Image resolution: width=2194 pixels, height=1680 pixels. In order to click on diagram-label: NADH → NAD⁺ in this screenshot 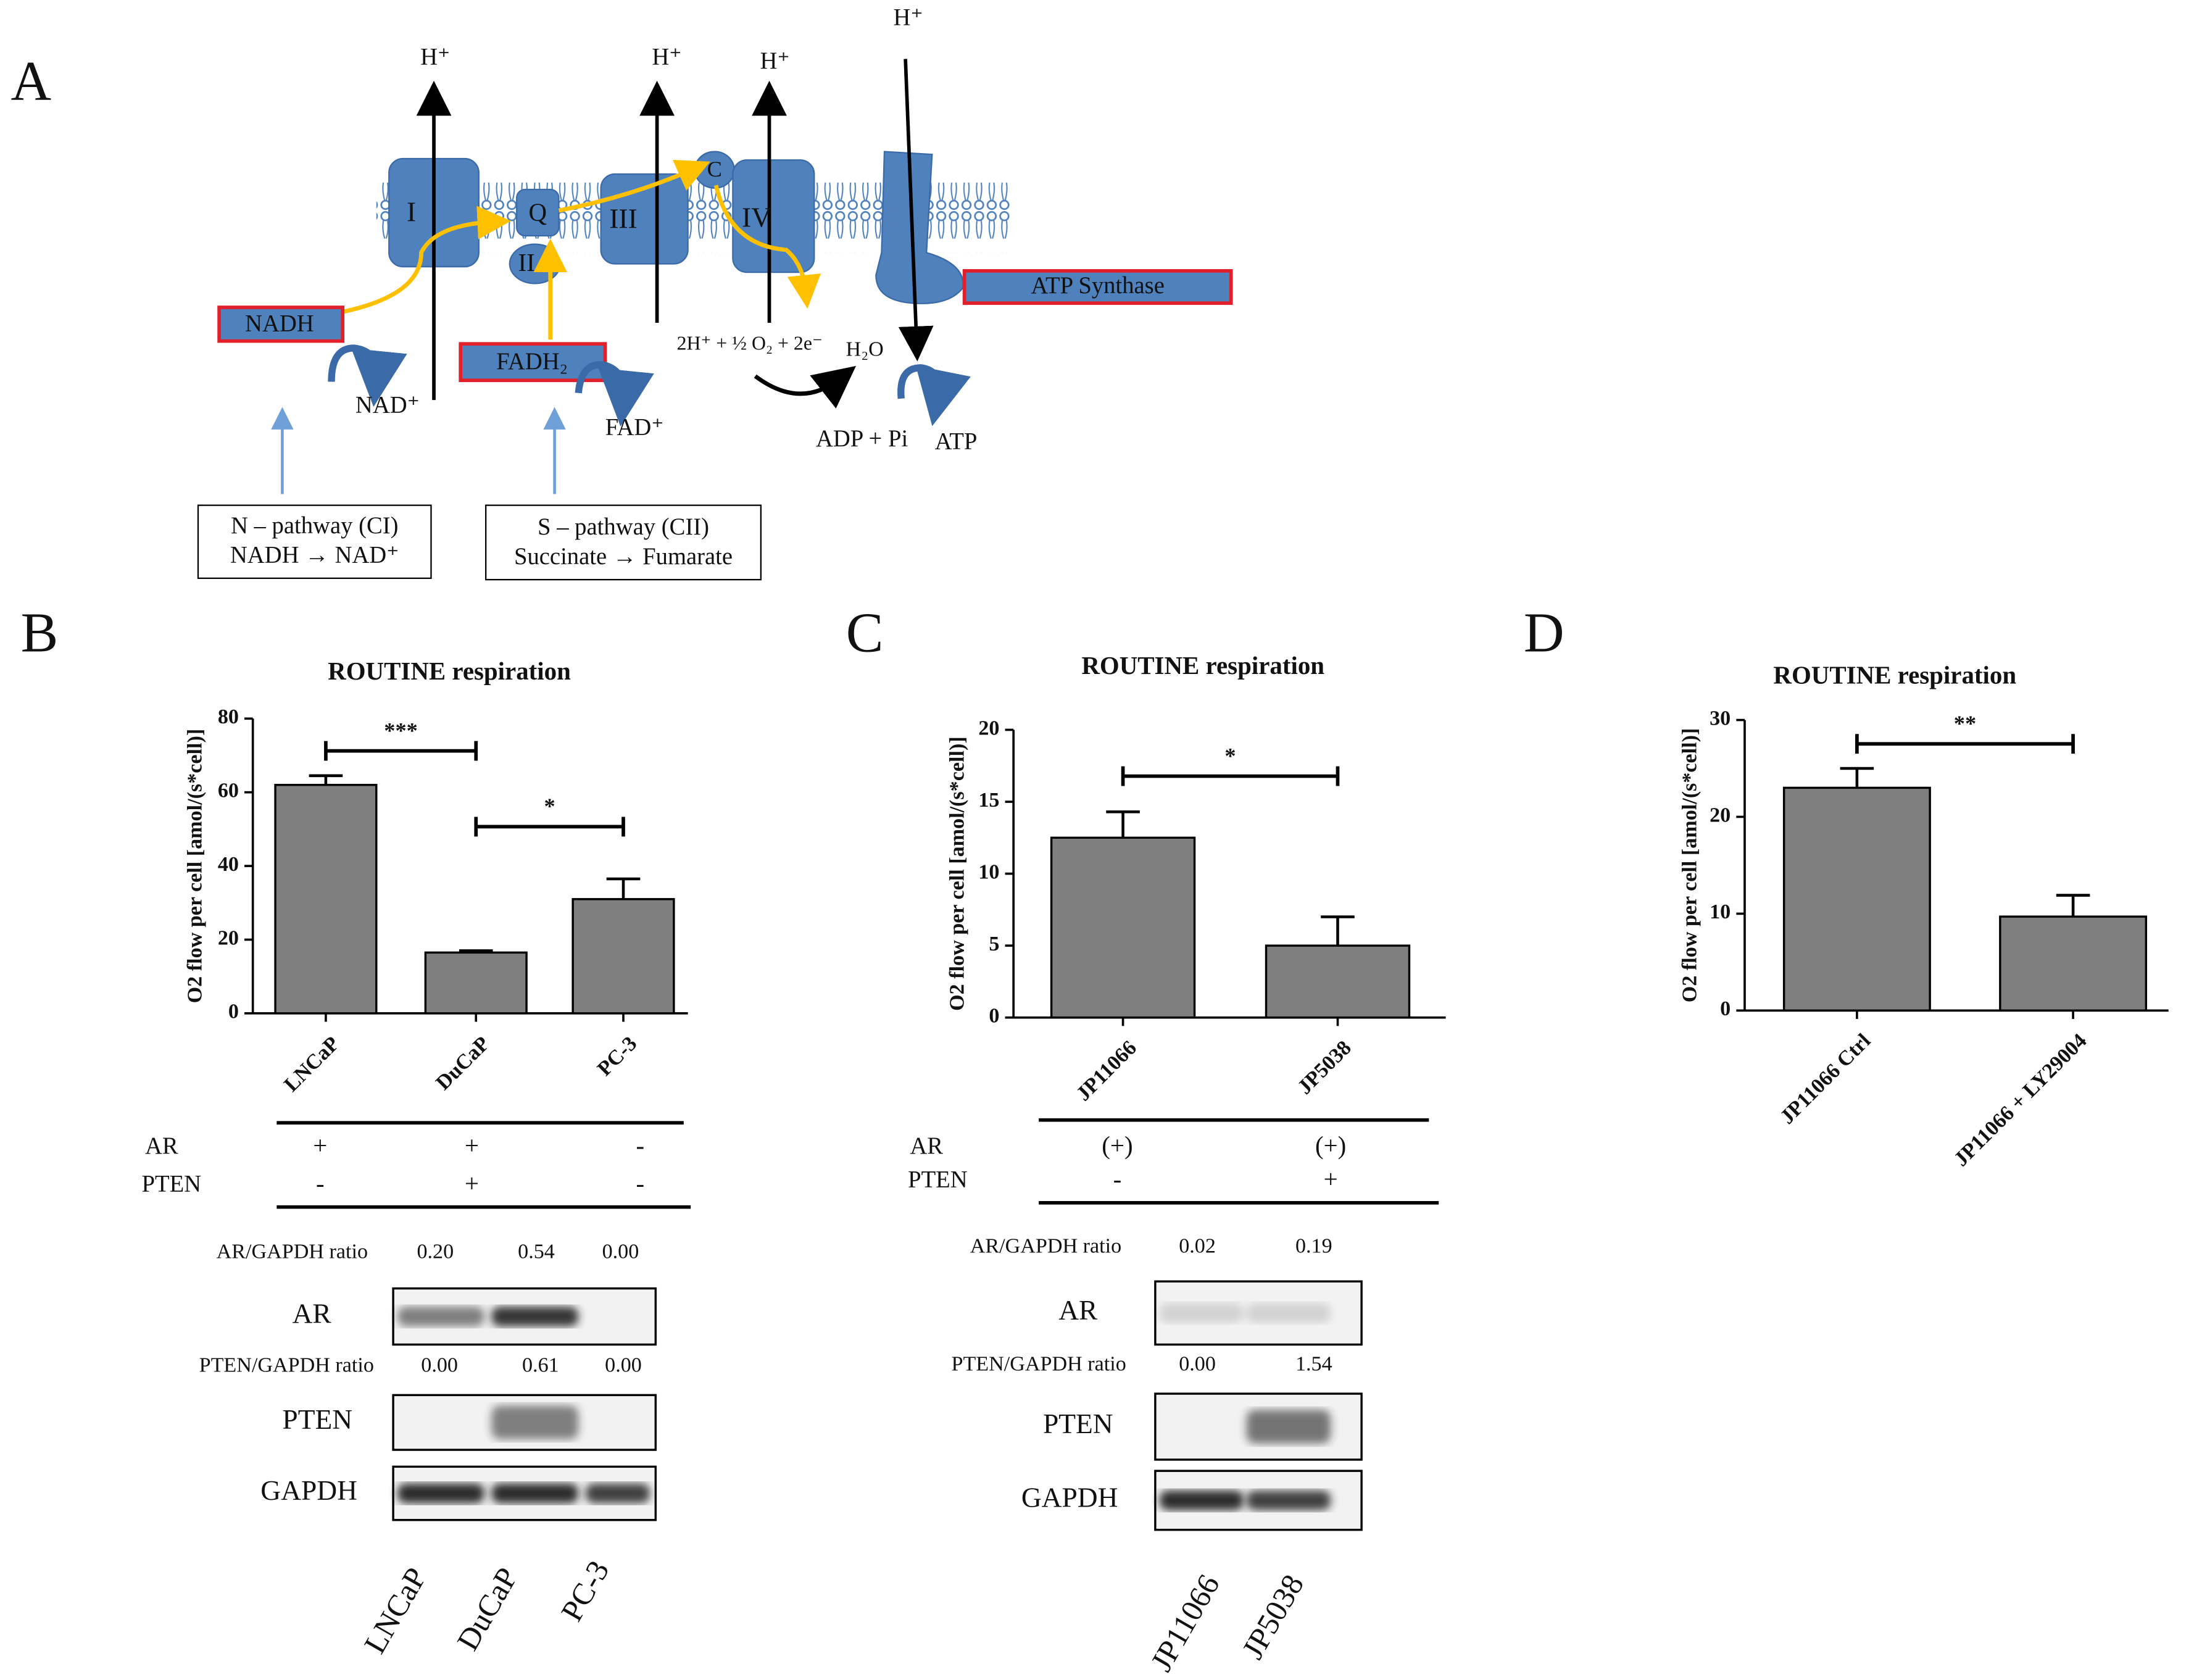, I will do `click(314, 555)`.